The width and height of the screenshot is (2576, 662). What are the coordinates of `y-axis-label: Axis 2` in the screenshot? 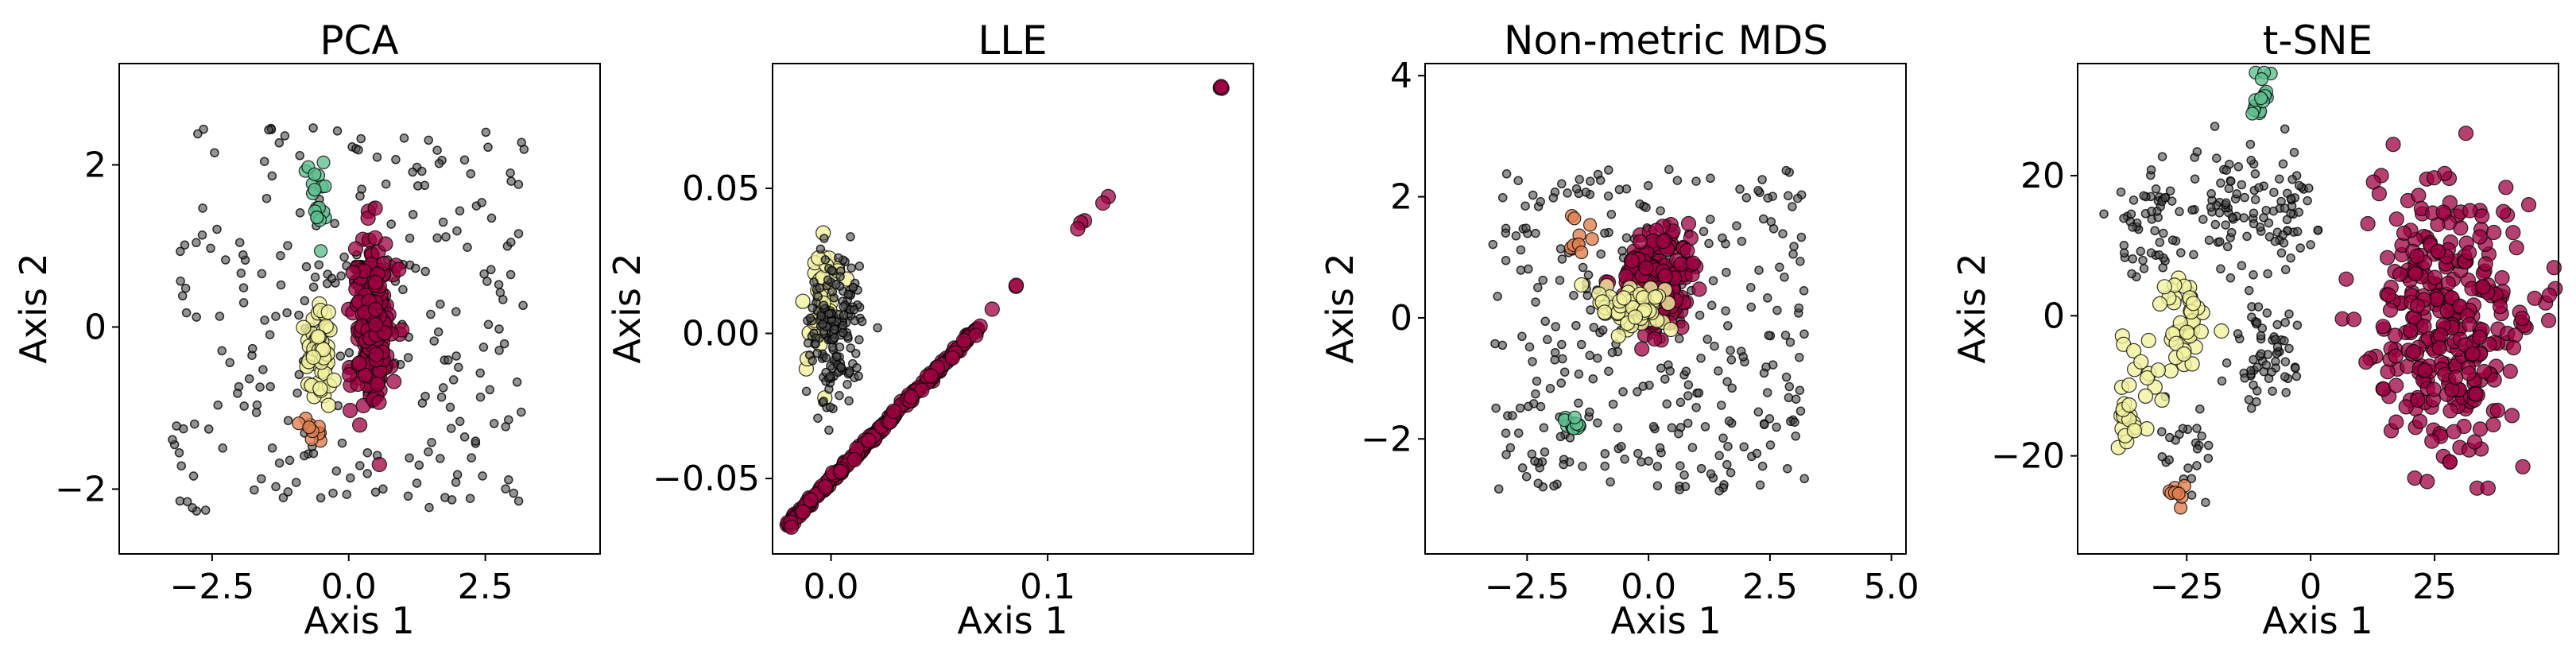 It's located at (1340, 308).